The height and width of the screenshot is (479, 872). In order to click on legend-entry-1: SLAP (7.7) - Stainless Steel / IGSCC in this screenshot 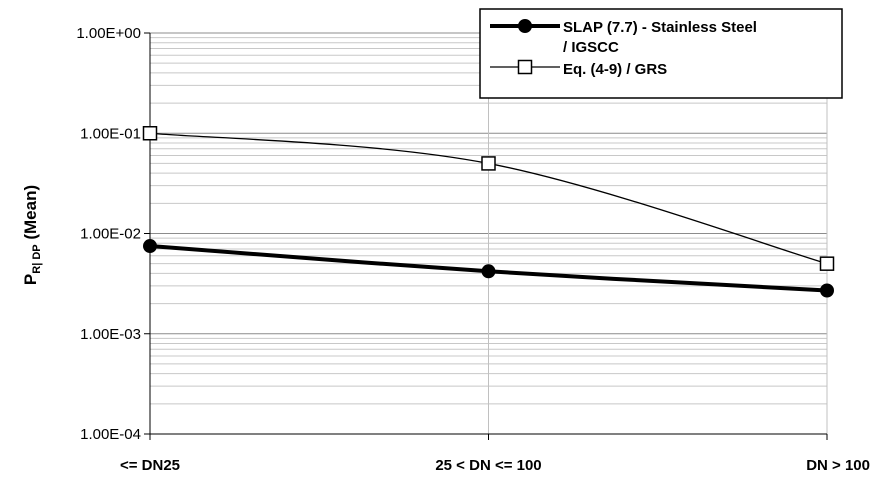, I will do `click(623, 37)`.